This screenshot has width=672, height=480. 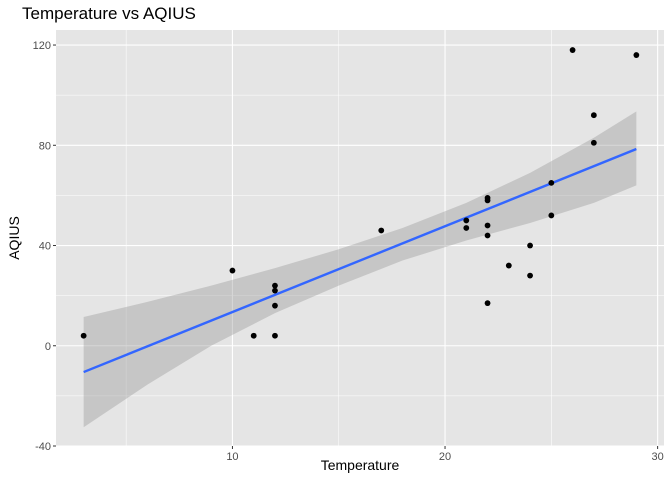 What do you see at coordinates (45, 146) in the screenshot?
I see `y-tick-label: 80` at bounding box center [45, 146].